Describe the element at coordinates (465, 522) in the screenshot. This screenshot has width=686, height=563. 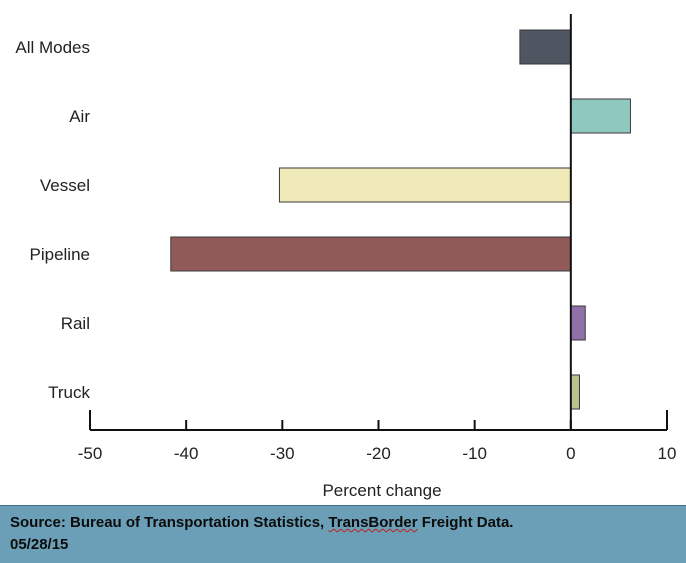
I see `source-suffix: Freight Data.` at that location.